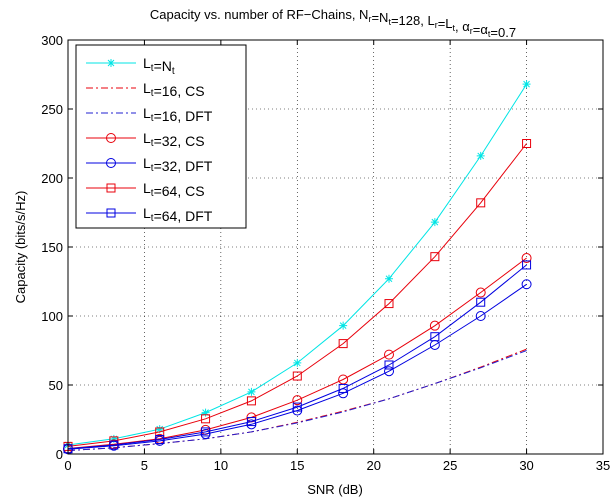 Image resolution: width=613 pixels, height=503 pixels. I want to click on legend-label: Lt=Nt, so click(159, 66).